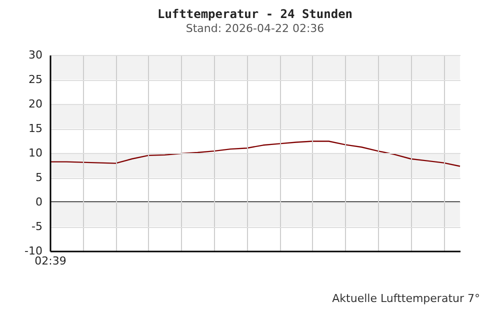  Describe the element at coordinates (39, 177) in the screenshot. I see `y-tick-label: 5` at that location.